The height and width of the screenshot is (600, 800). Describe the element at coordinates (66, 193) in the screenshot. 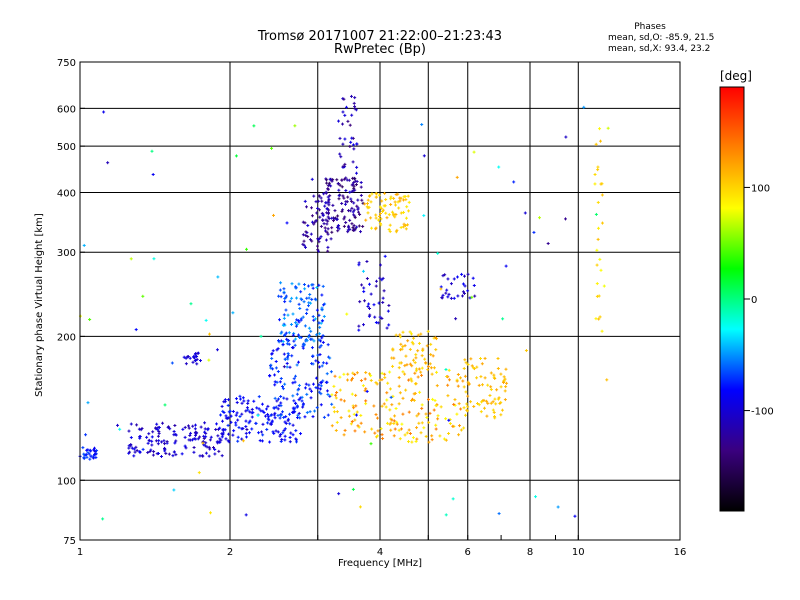

I see `y-tick-label: 400` at that location.